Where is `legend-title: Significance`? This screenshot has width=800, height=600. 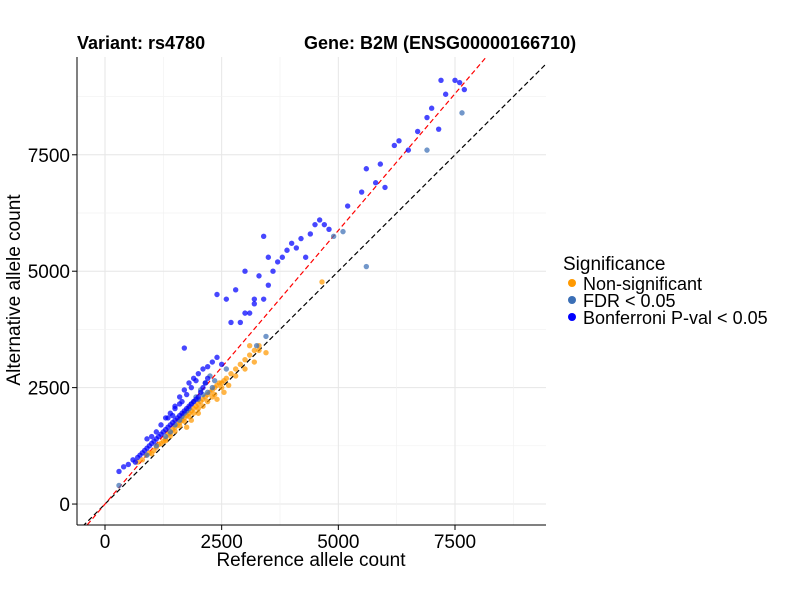
legend-title: Significance is located at coordinates (614, 264).